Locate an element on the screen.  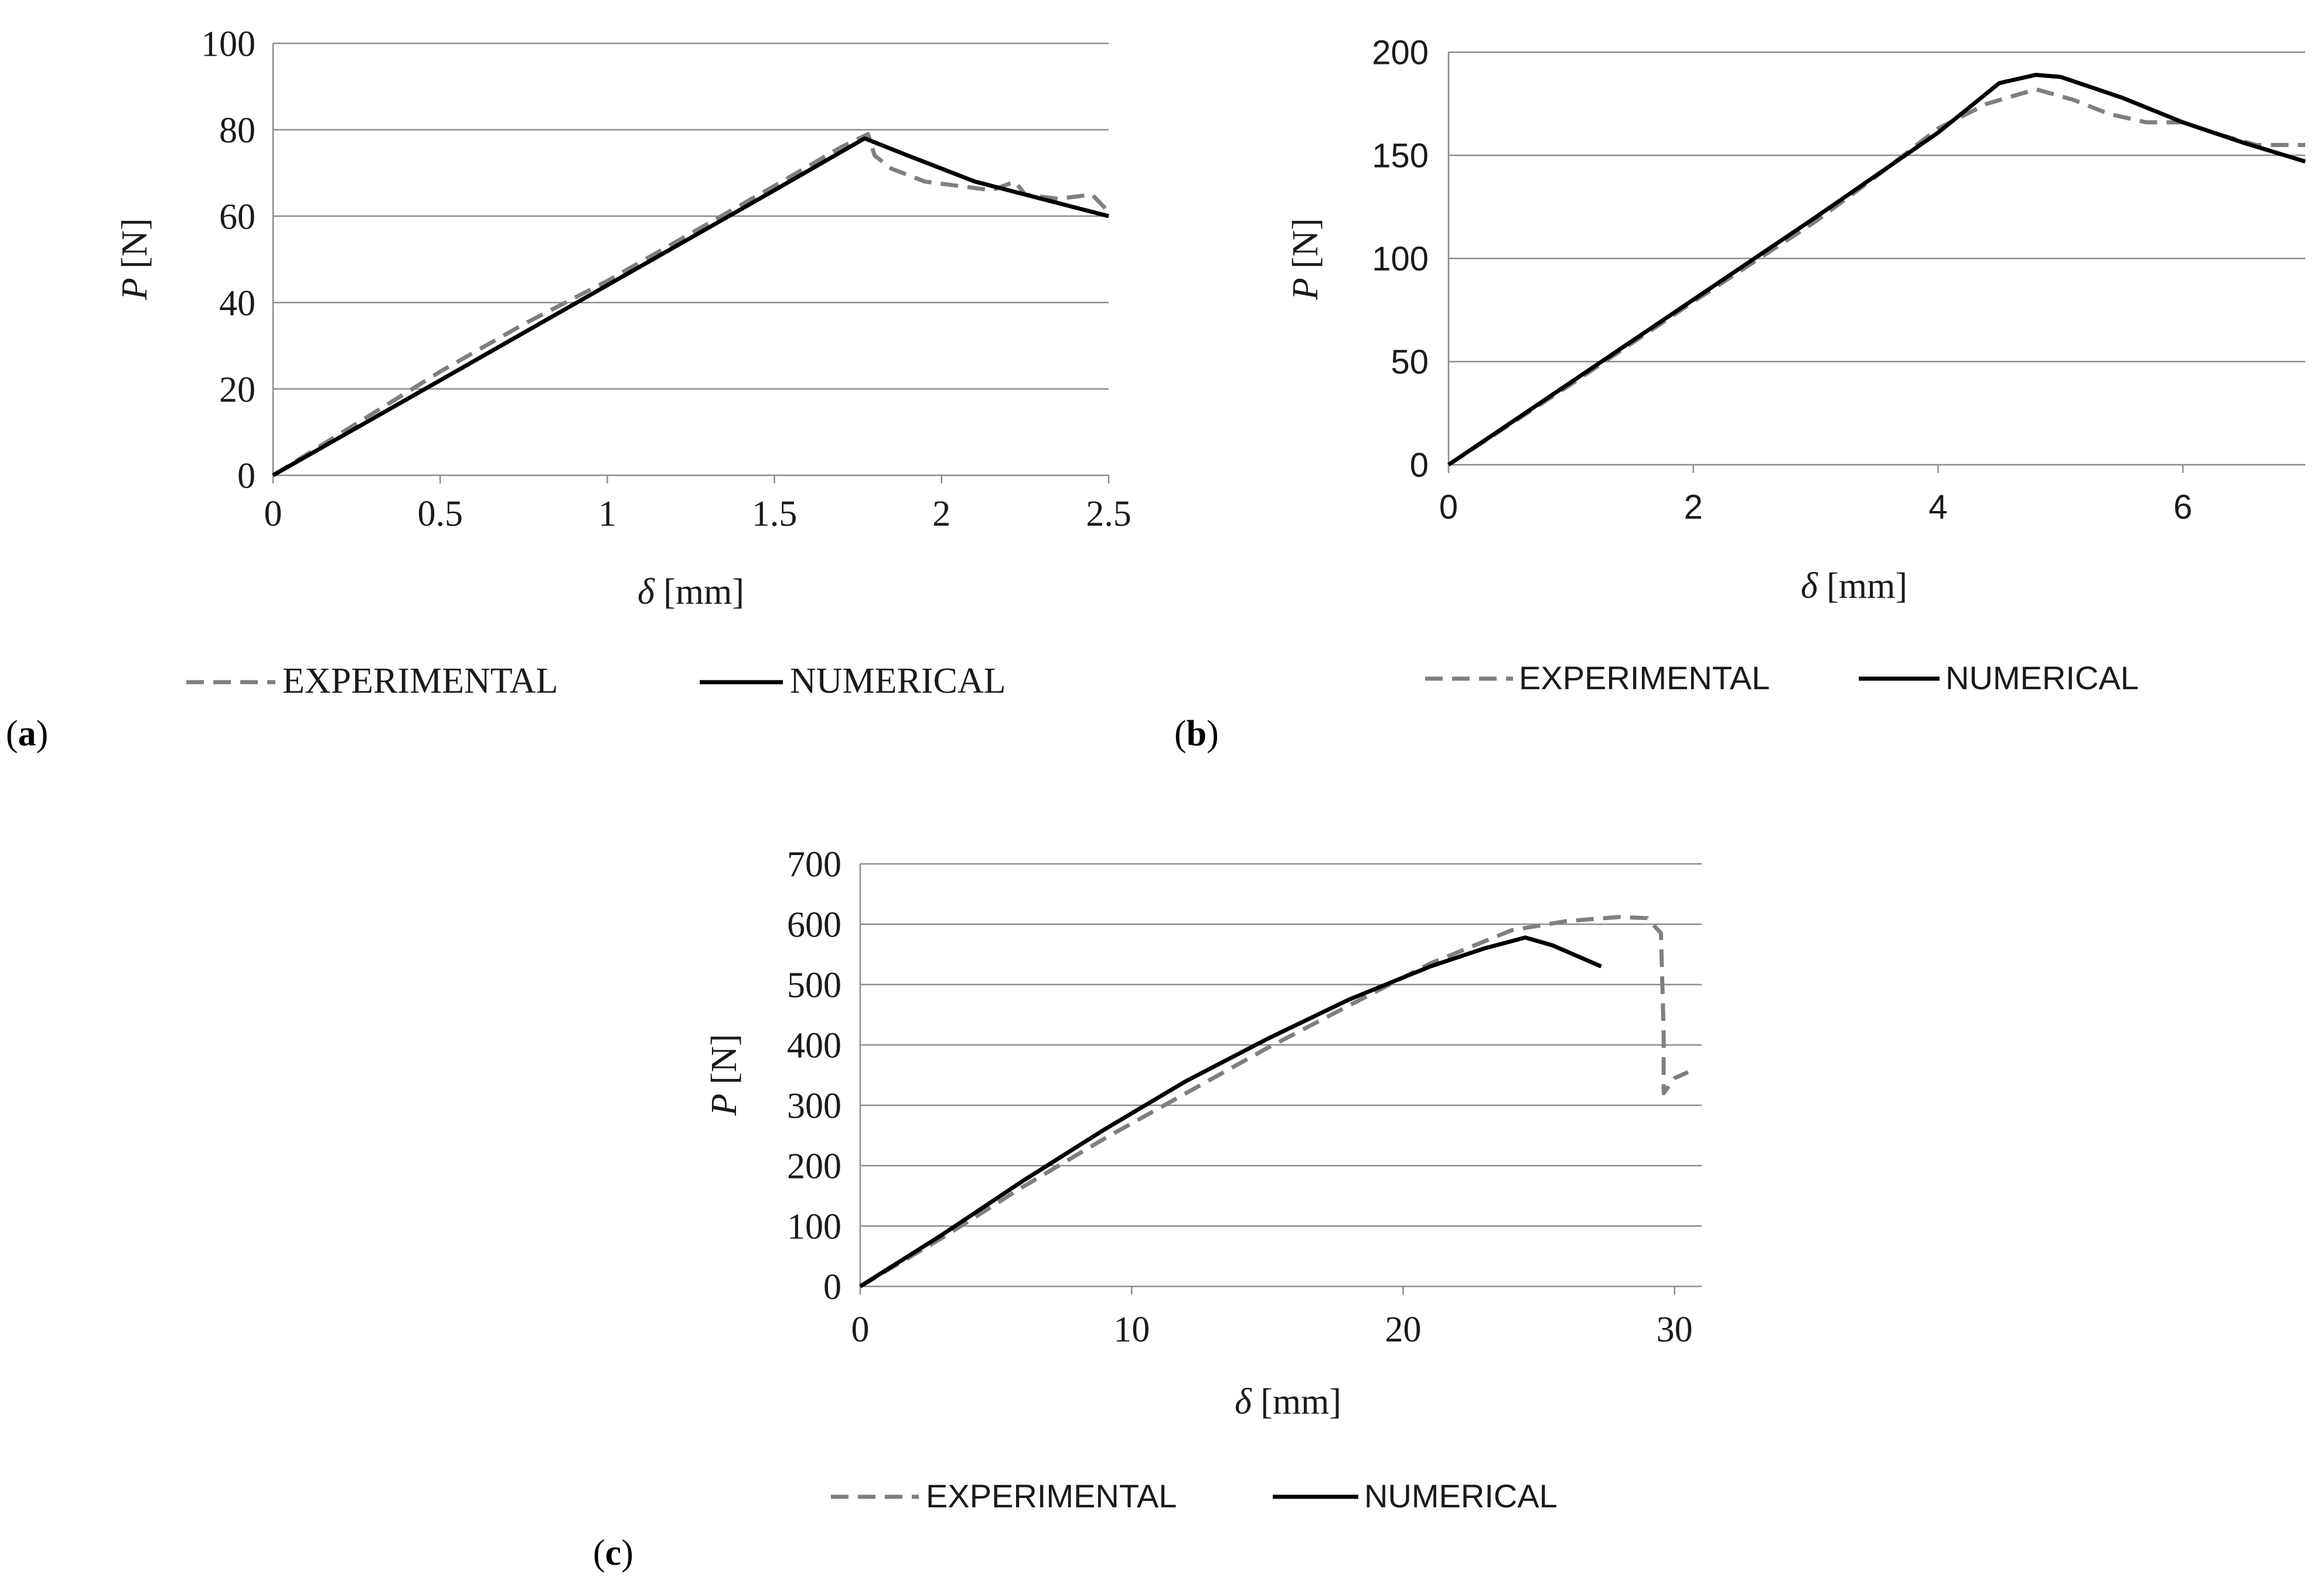
y-tick-label: 20 is located at coordinates (237, 390).